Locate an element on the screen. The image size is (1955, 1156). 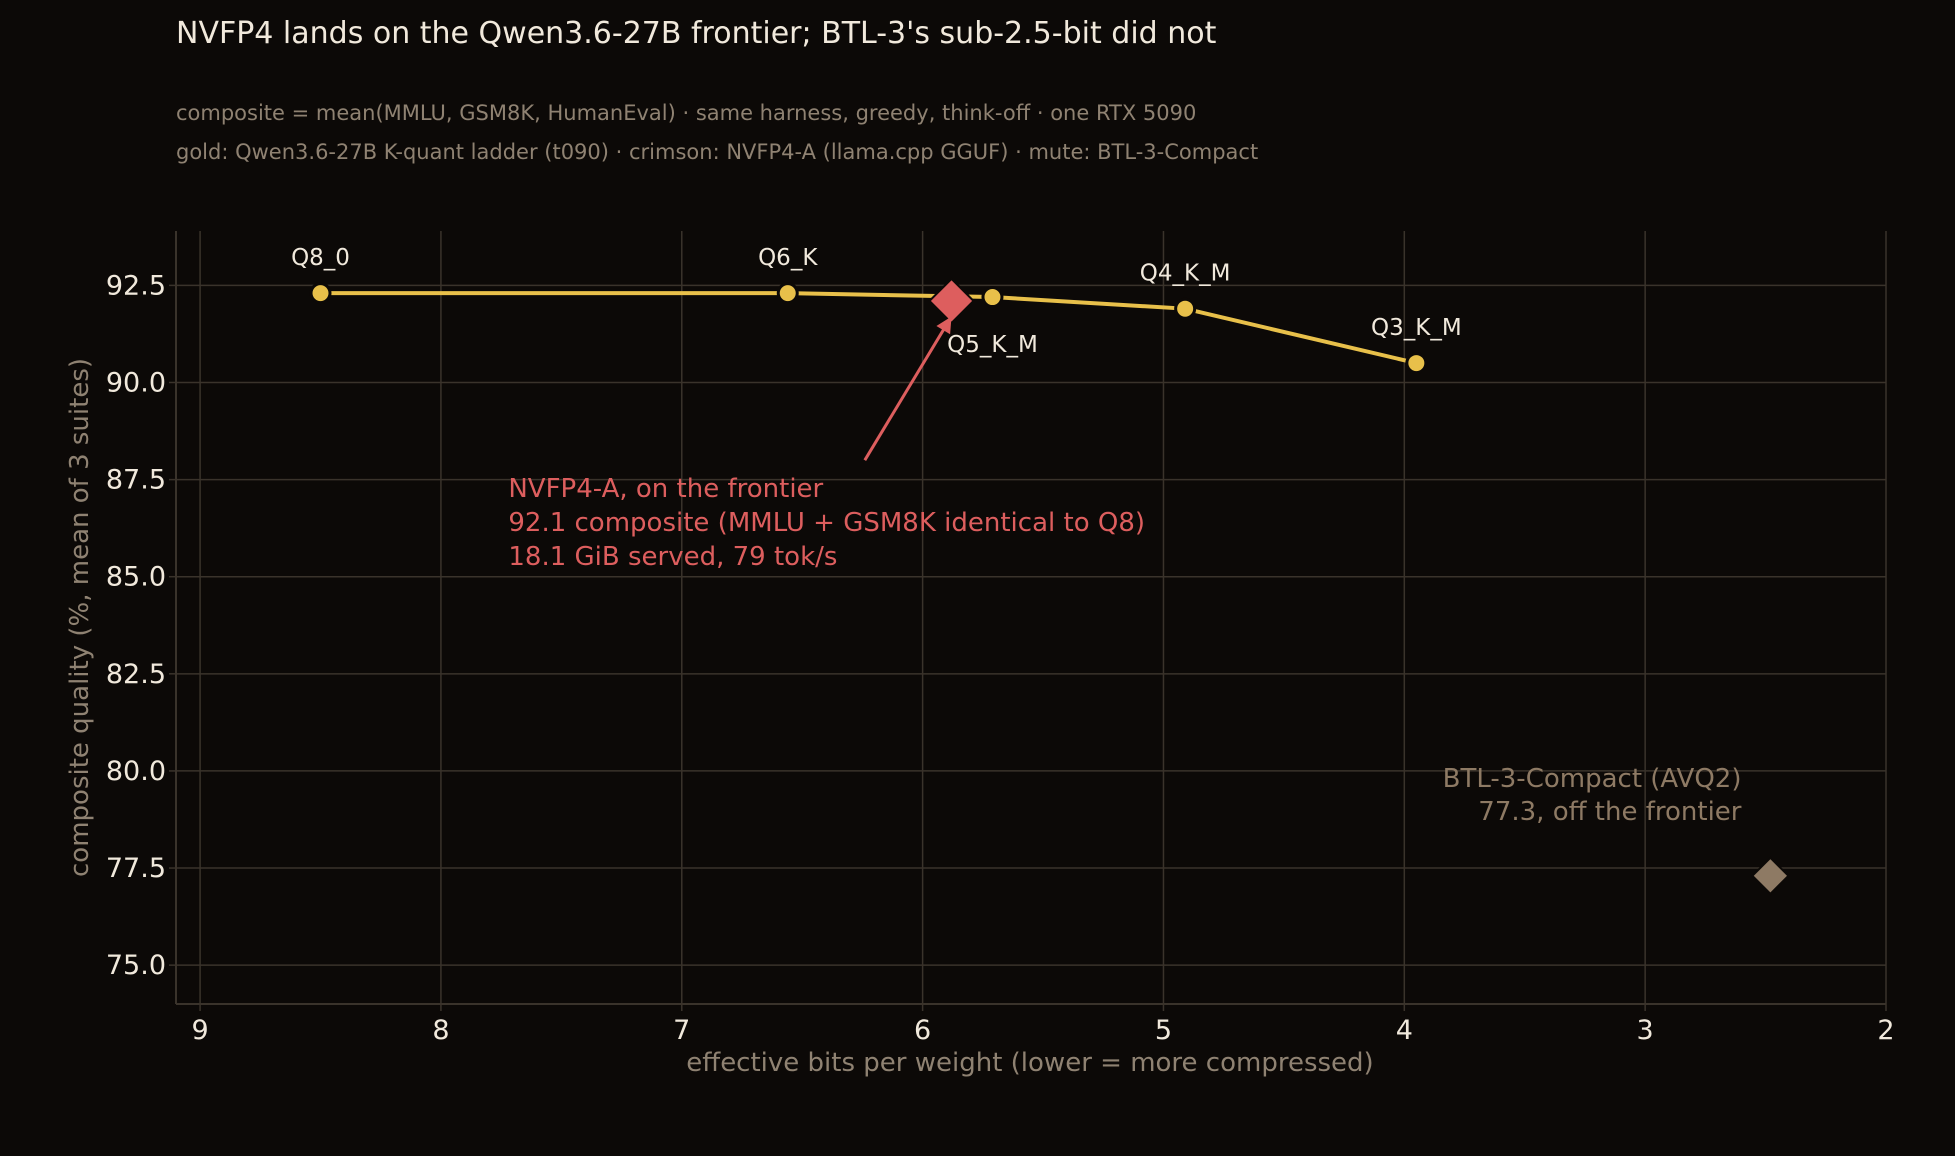
btl3-marker is located at coordinates (1770, 876).